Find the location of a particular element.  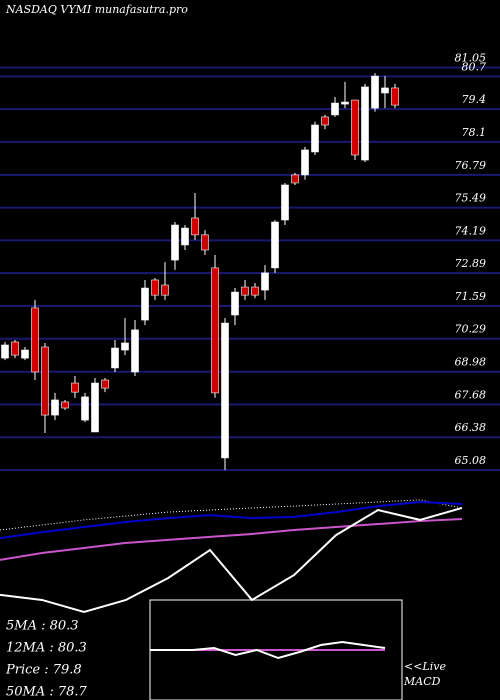

y-tick-label: 66.38 is located at coordinates (471, 427).